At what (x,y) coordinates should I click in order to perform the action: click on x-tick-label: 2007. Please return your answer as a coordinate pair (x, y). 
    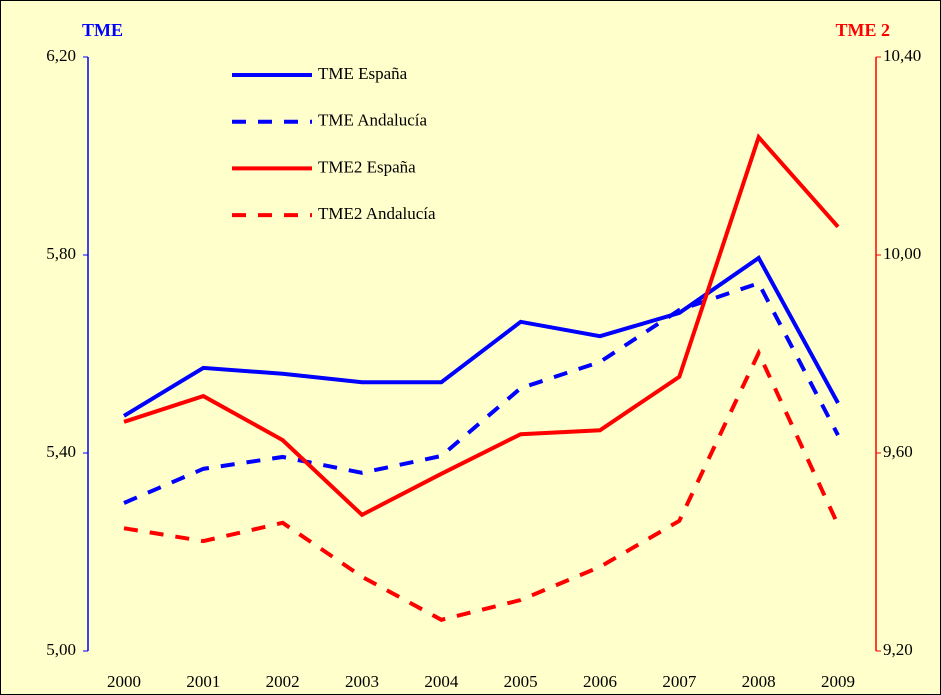
    Looking at the image, I should click on (679, 681).